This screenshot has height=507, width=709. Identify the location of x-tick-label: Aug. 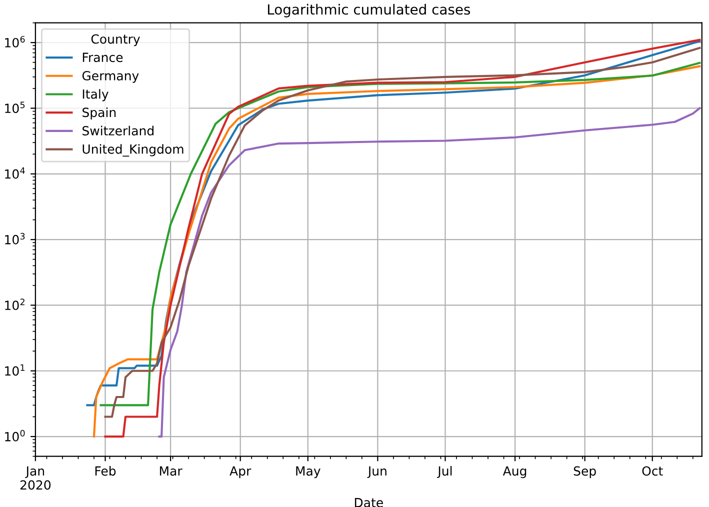
(514, 472).